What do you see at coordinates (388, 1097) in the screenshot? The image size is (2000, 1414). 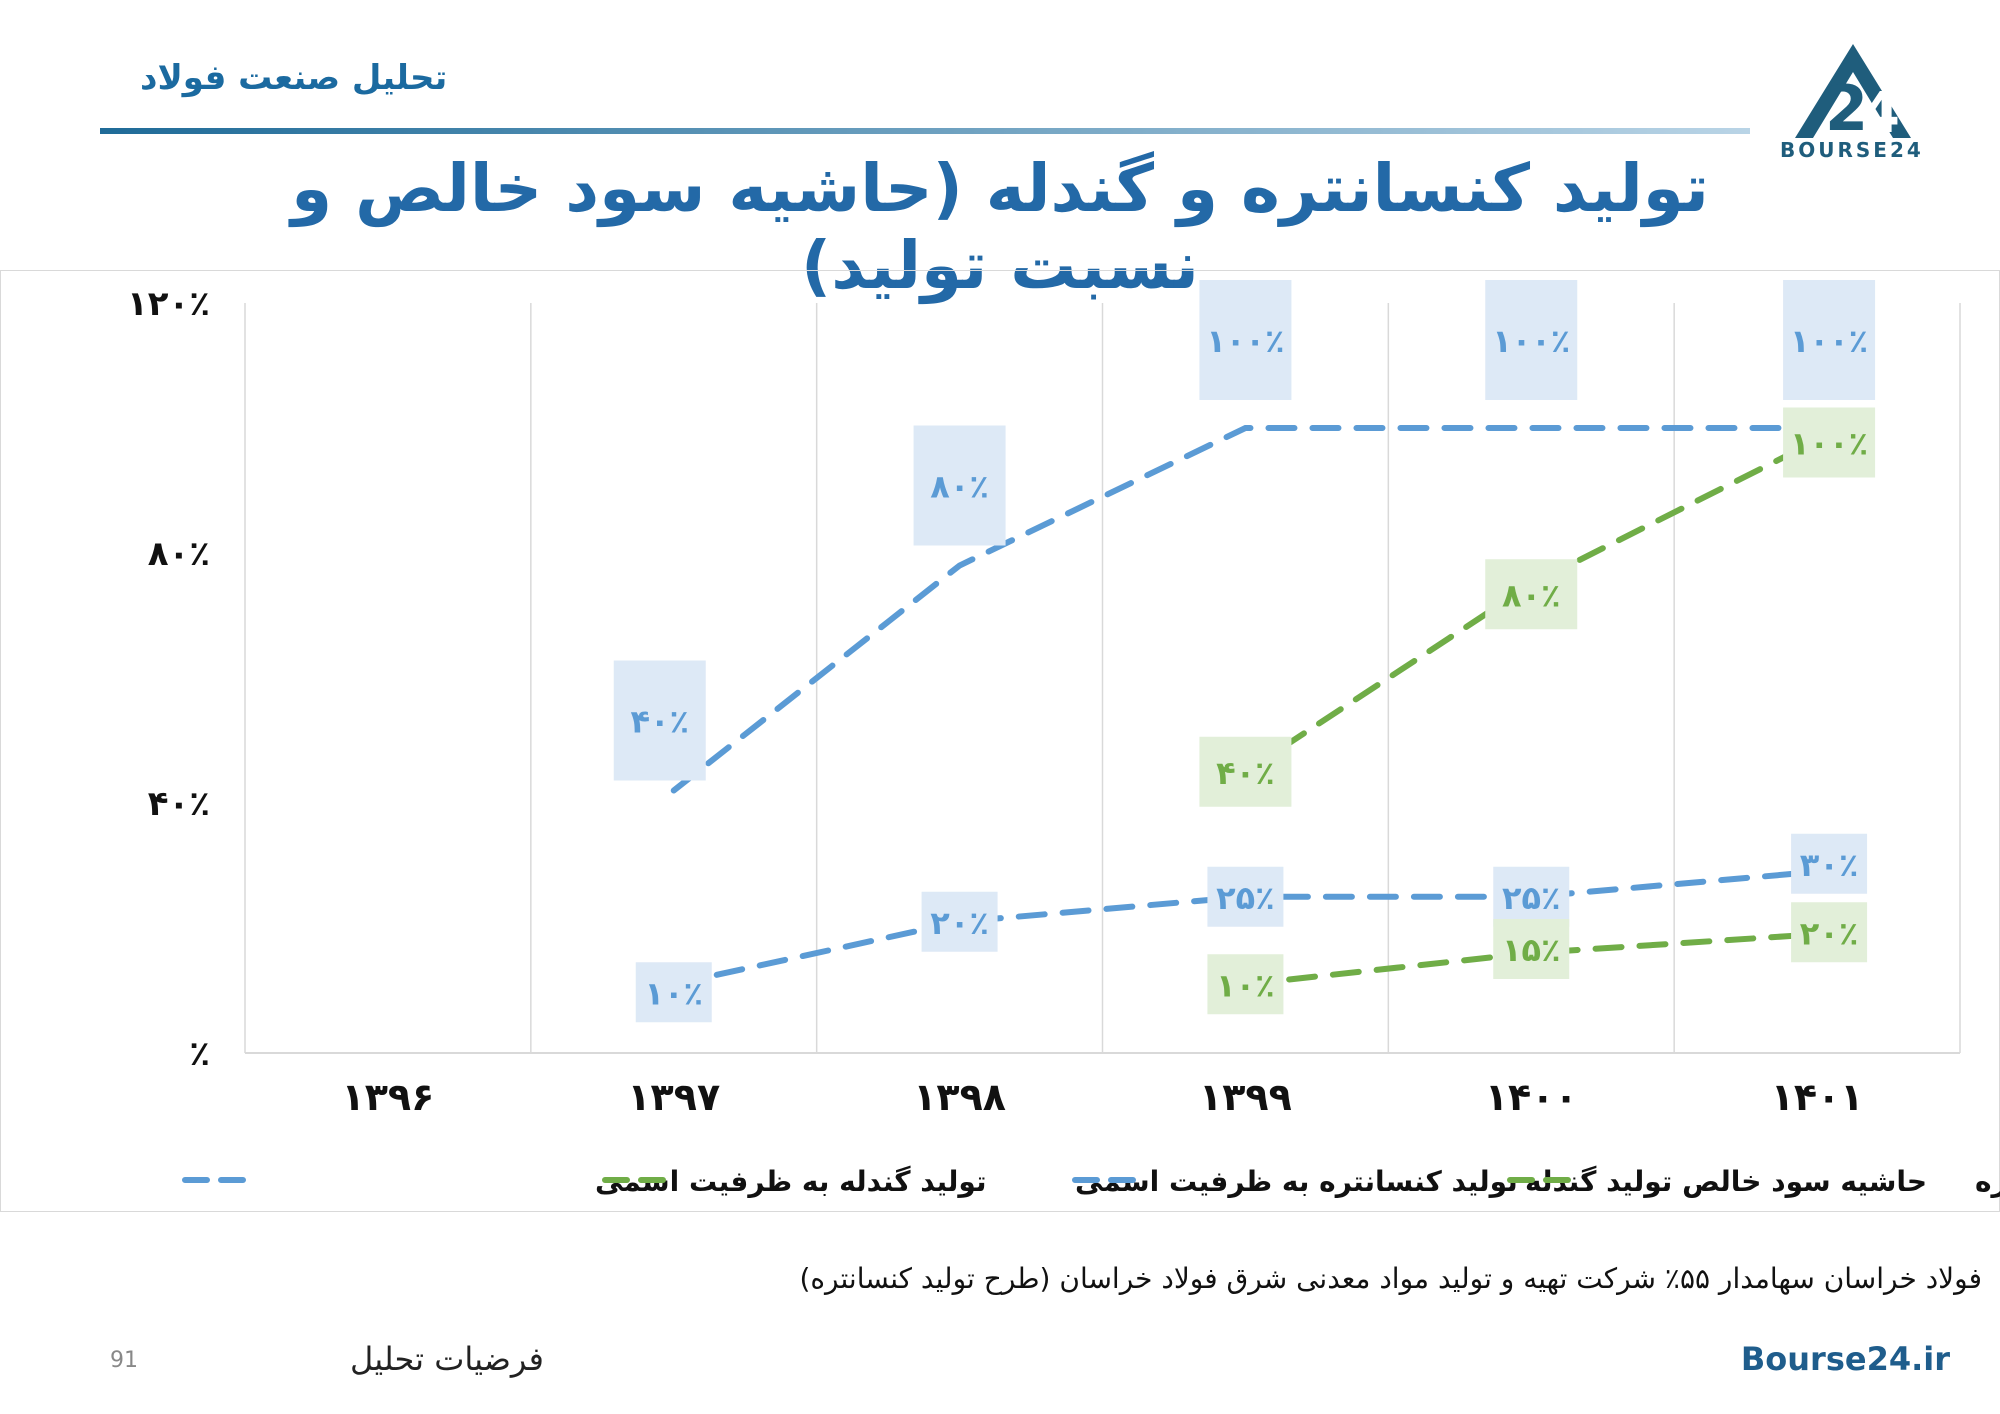 I see `x-tick-label: ۱۳۹۶` at bounding box center [388, 1097].